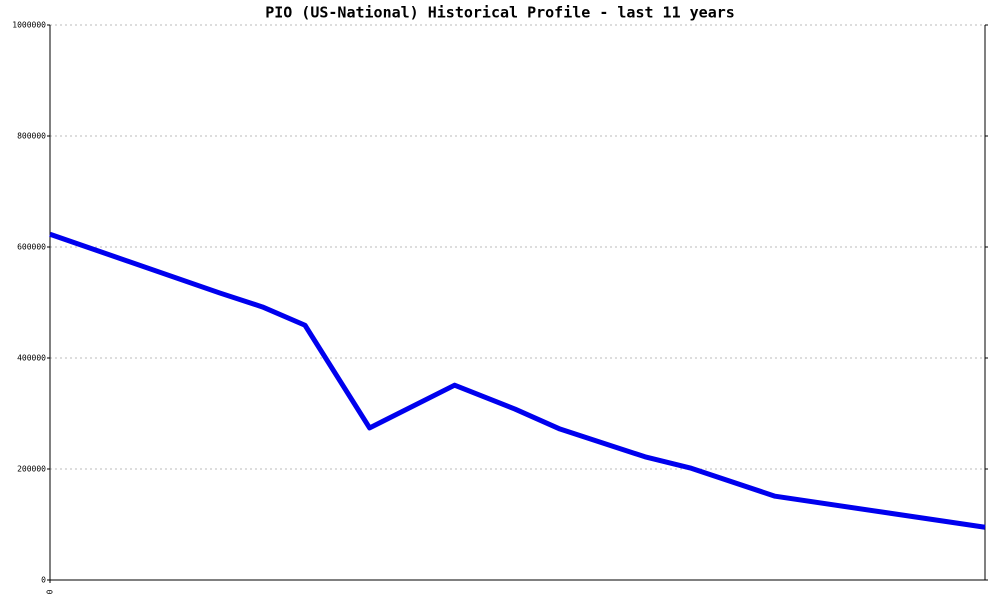 The image size is (1000, 600). What do you see at coordinates (31, 136) in the screenshot?
I see `y-tick-label: 800000` at bounding box center [31, 136].